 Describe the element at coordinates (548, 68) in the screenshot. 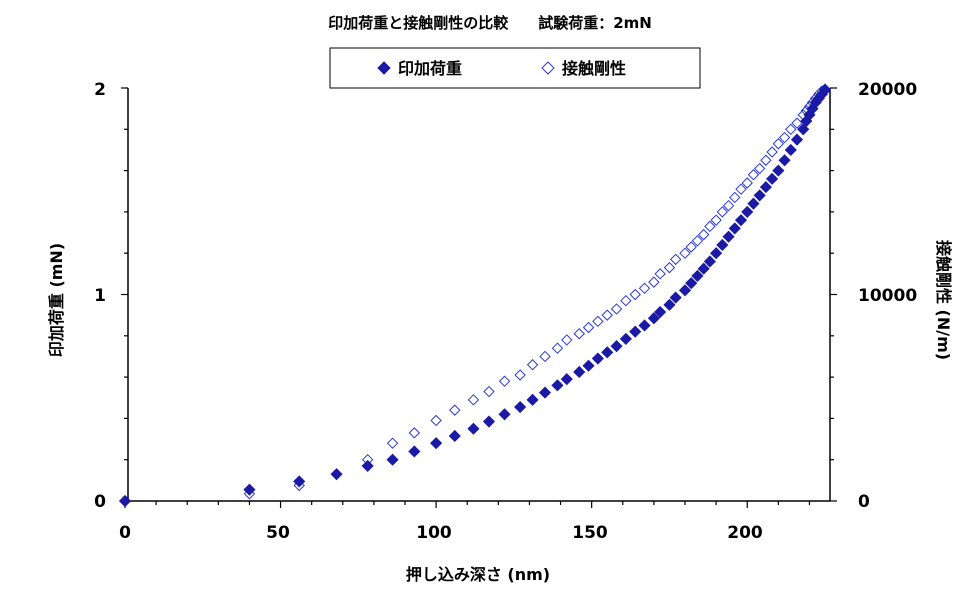

I see `legend-open-diamond-icon` at that location.